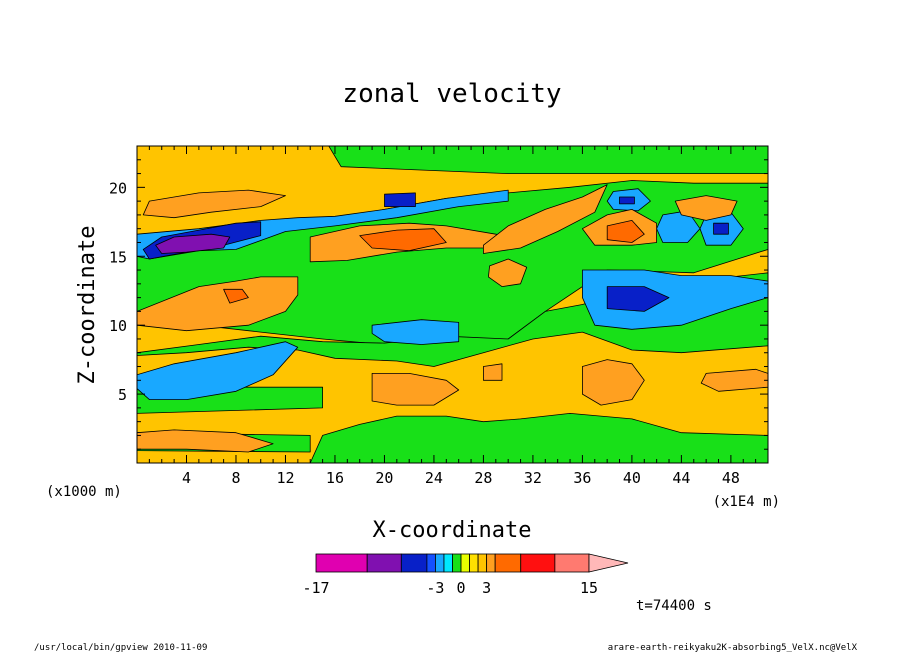 The height and width of the screenshot is (654, 904). What do you see at coordinates (674, 606) in the screenshot?
I see `time-label: t=74400 s` at bounding box center [674, 606].